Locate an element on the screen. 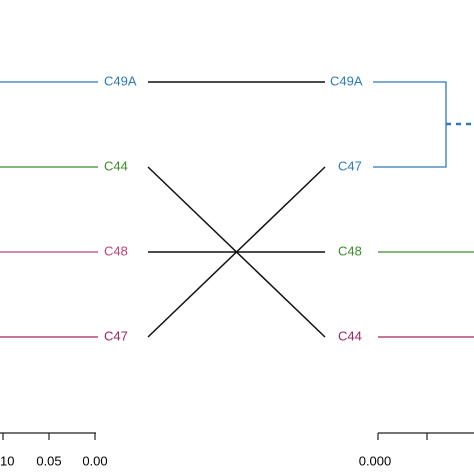  tick-label: 0.000 is located at coordinates (375, 460).